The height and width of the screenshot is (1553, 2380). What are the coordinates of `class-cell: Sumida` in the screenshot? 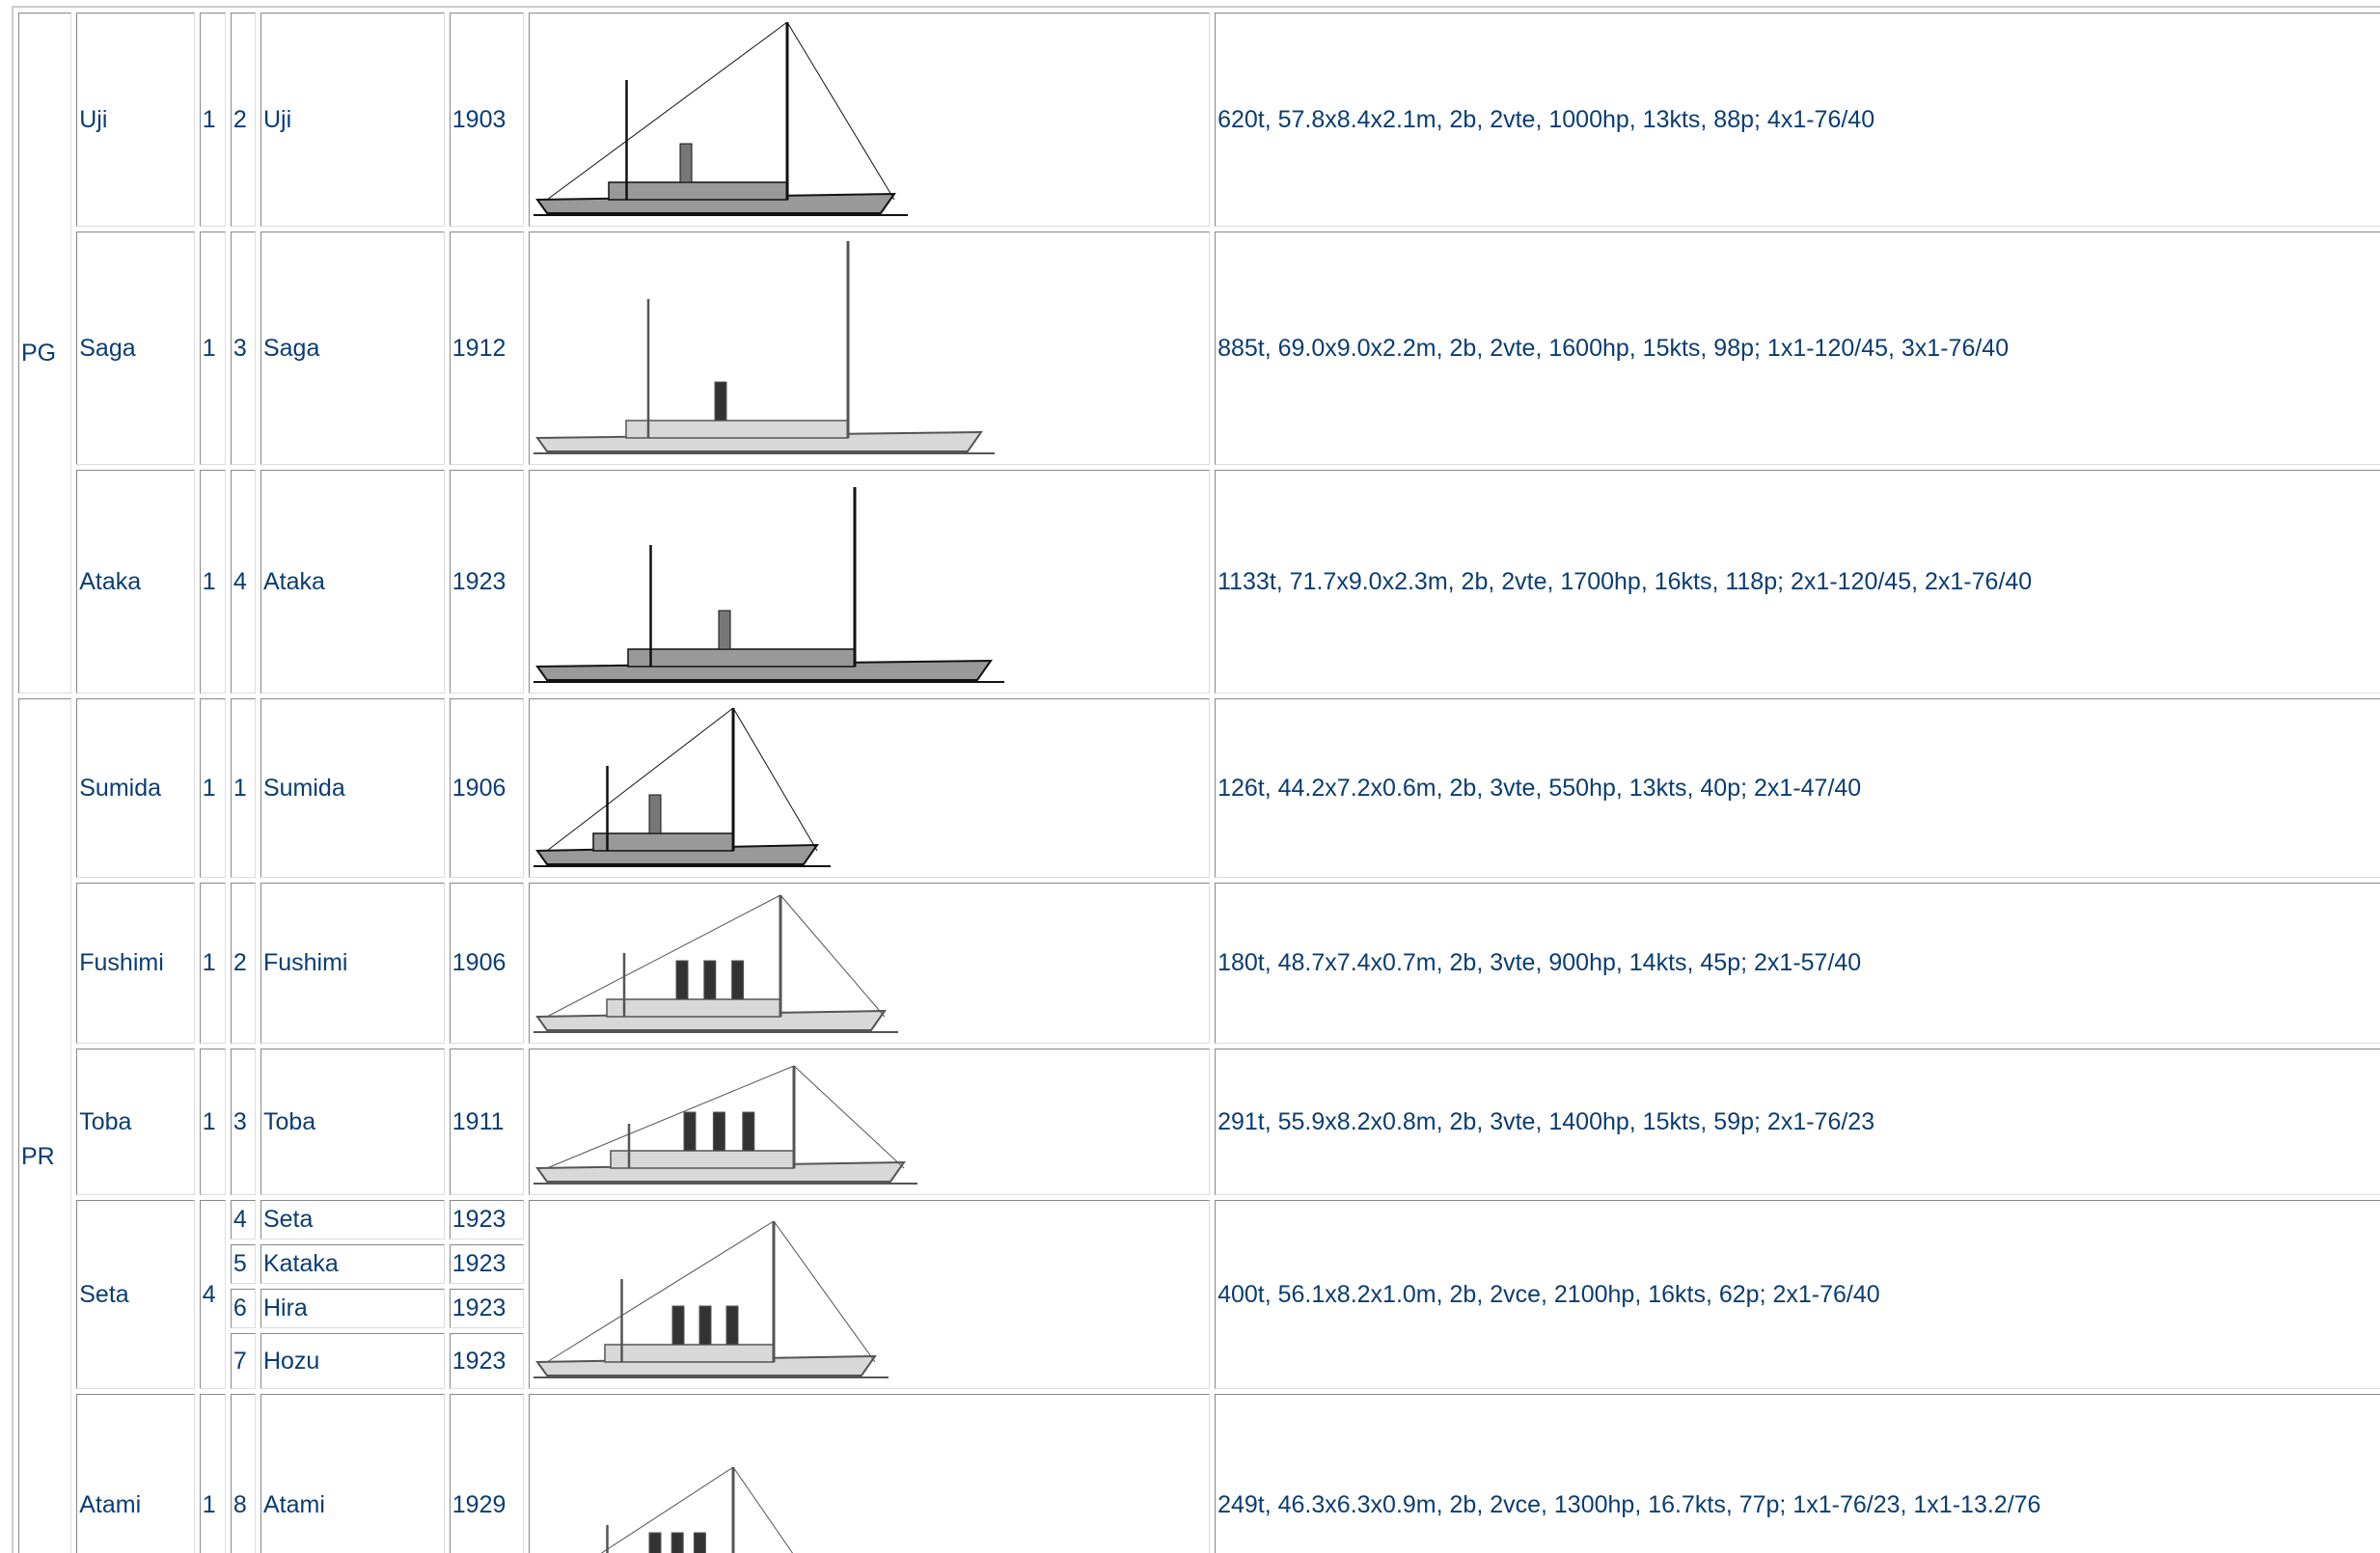 It's located at (136, 788).